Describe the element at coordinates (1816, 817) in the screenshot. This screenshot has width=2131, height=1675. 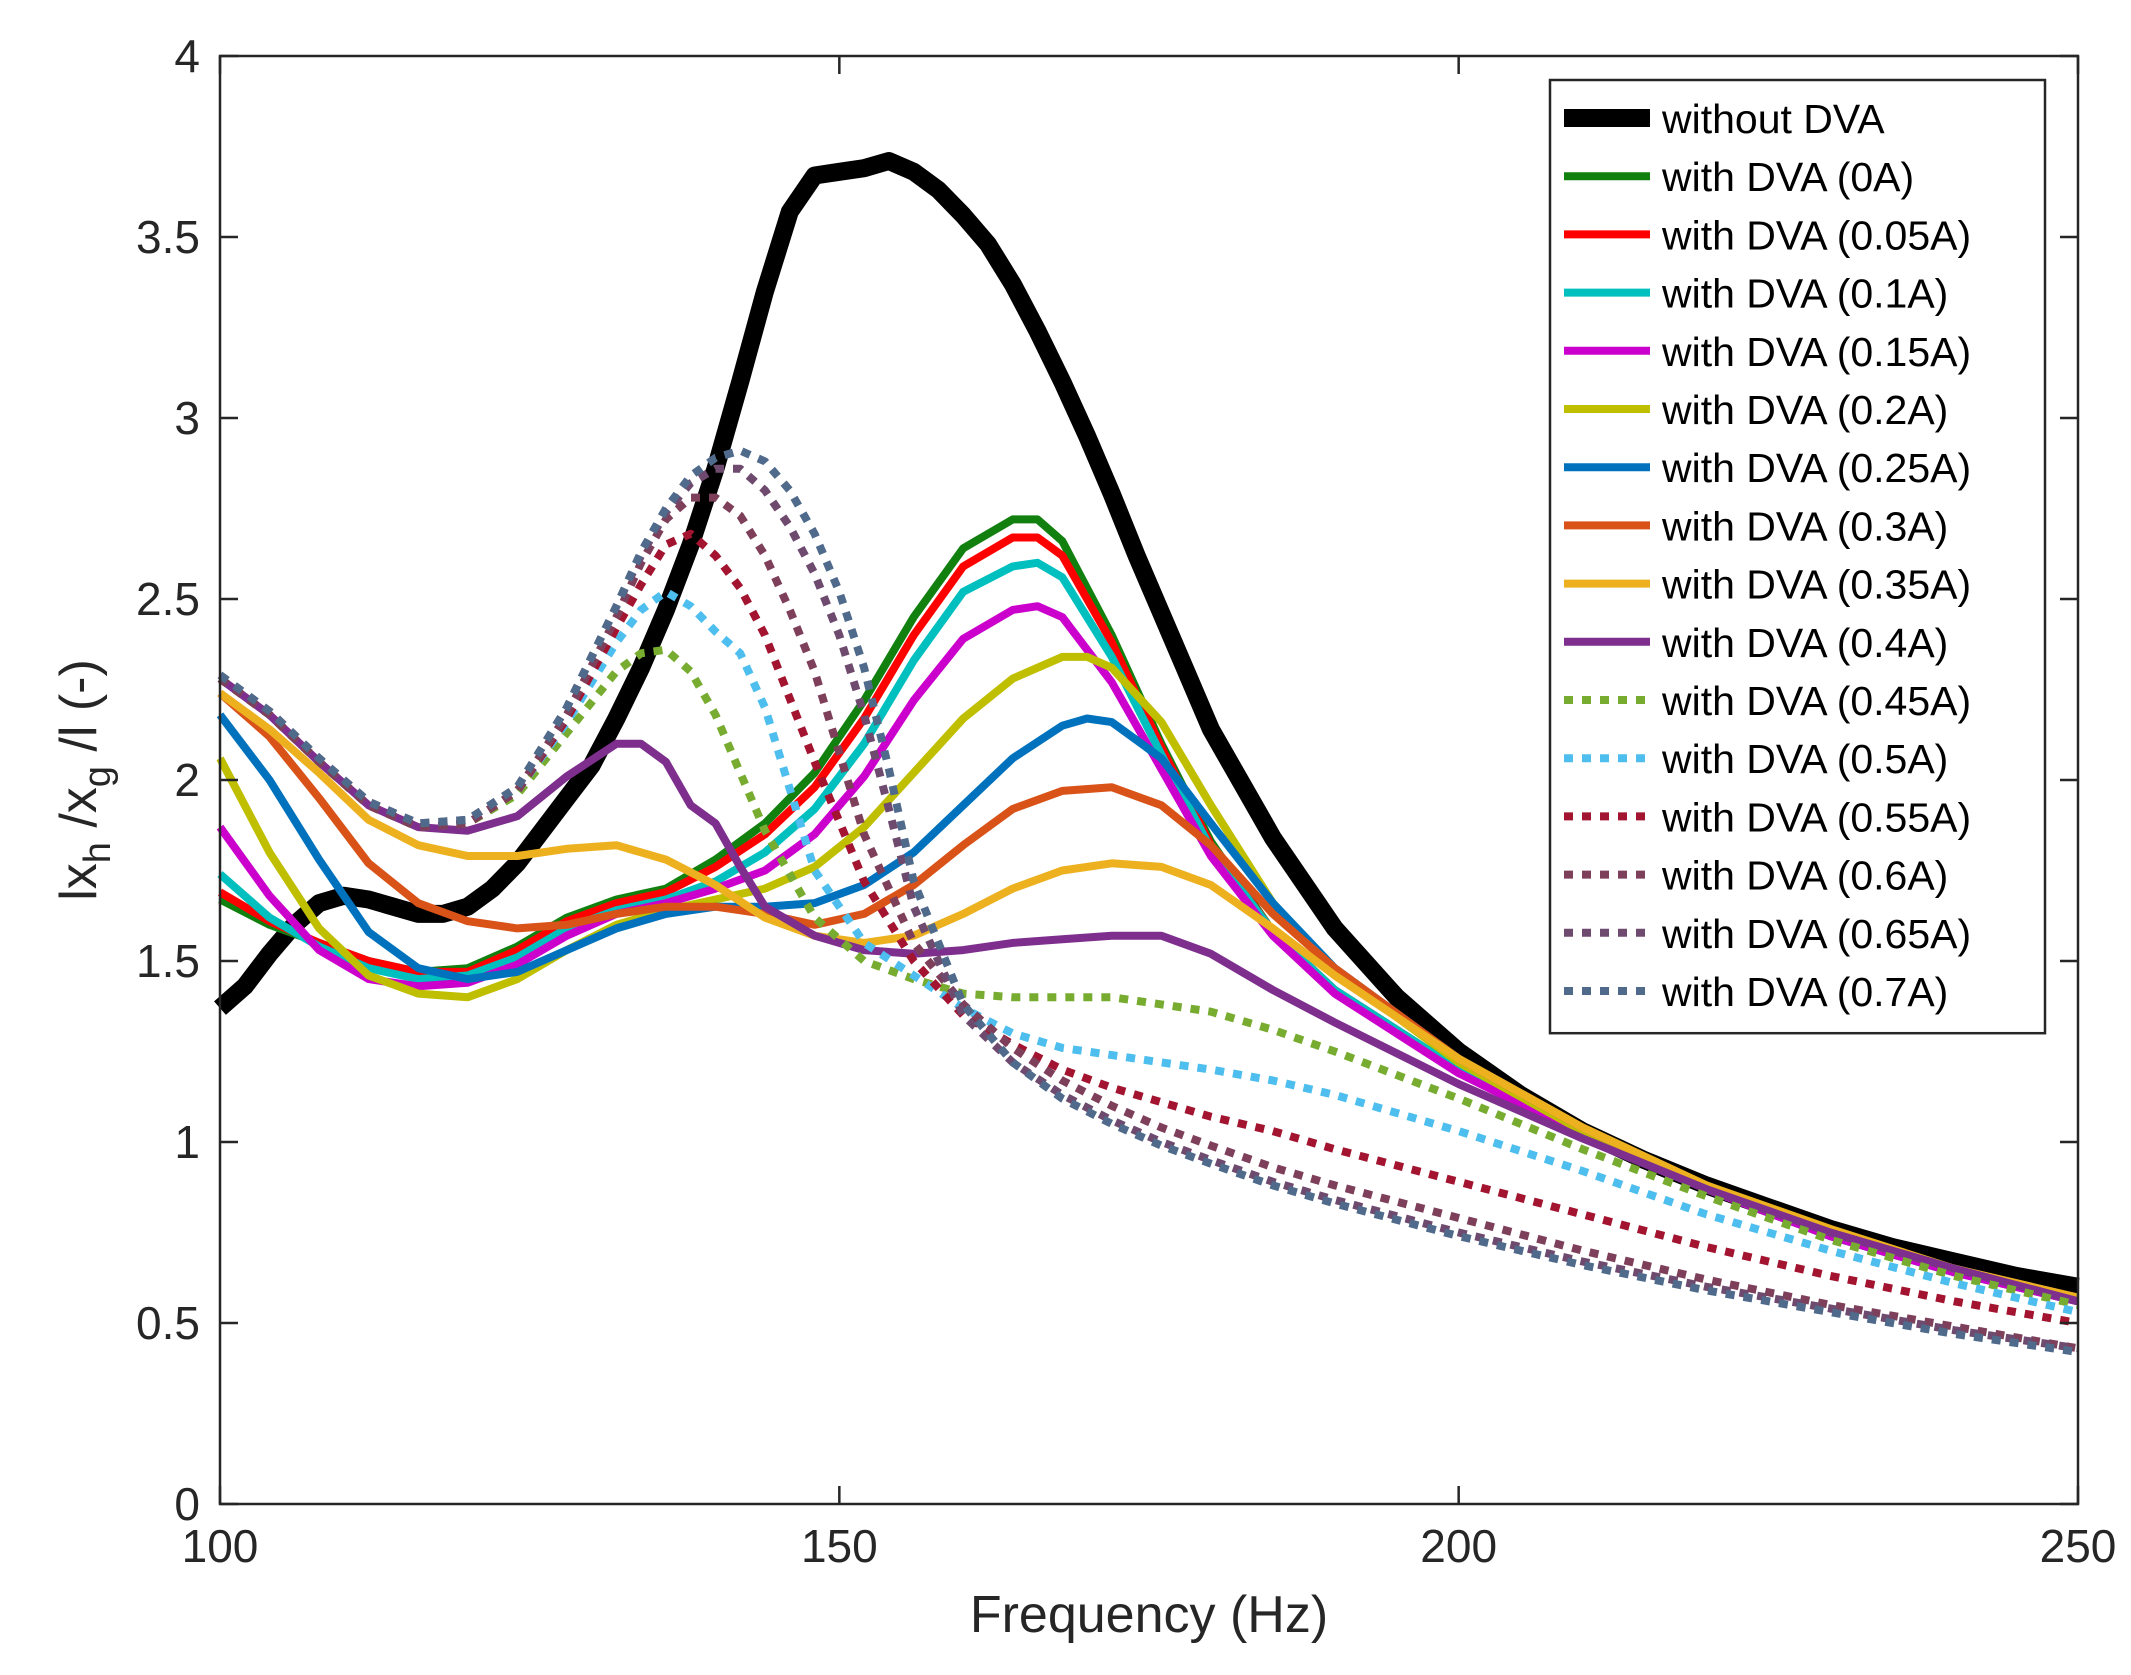
I see `legend-label-12: with DVA (0.55A)` at that location.